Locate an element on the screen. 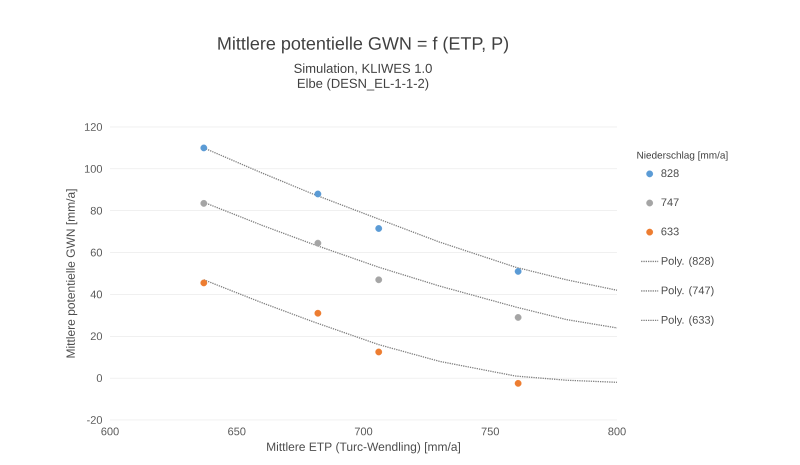 This screenshot has width=800, height=465. legend-label: Poly. (747) is located at coordinates (688, 291).